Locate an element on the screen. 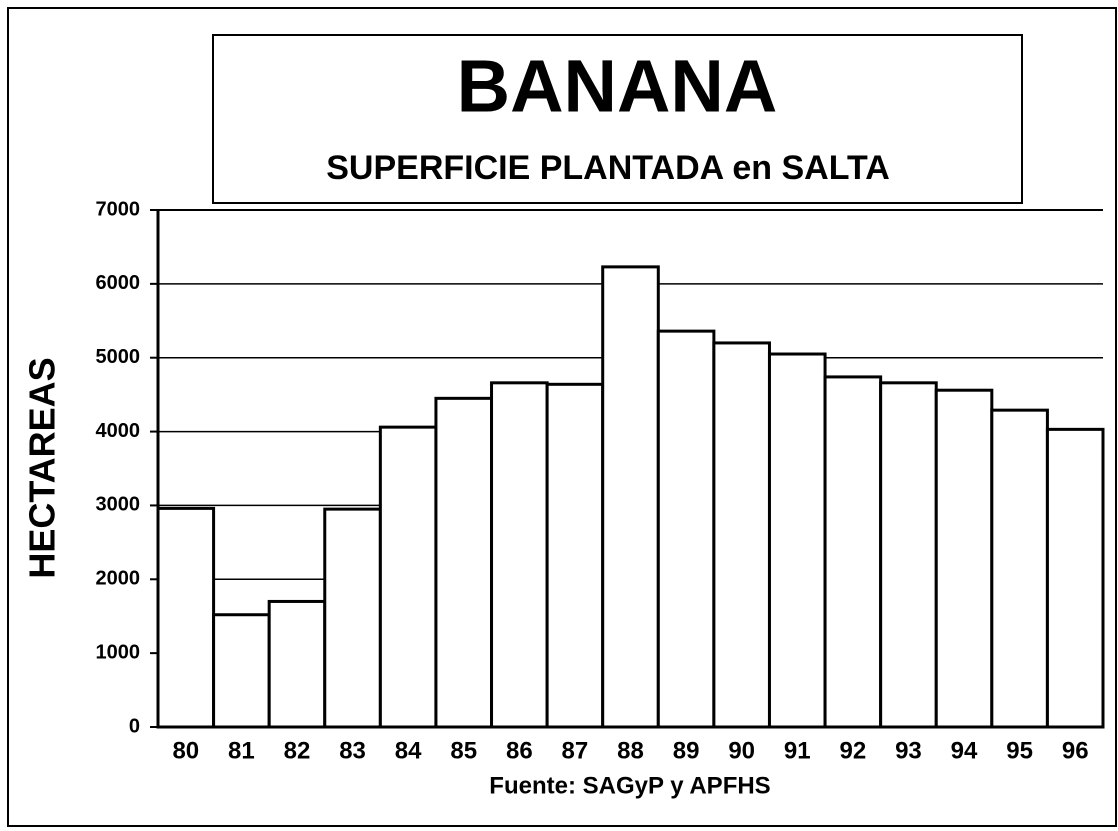 Image resolution: width=1118 pixels, height=831 pixels. x-tick-label: 91 is located at coordinates (797, 750).